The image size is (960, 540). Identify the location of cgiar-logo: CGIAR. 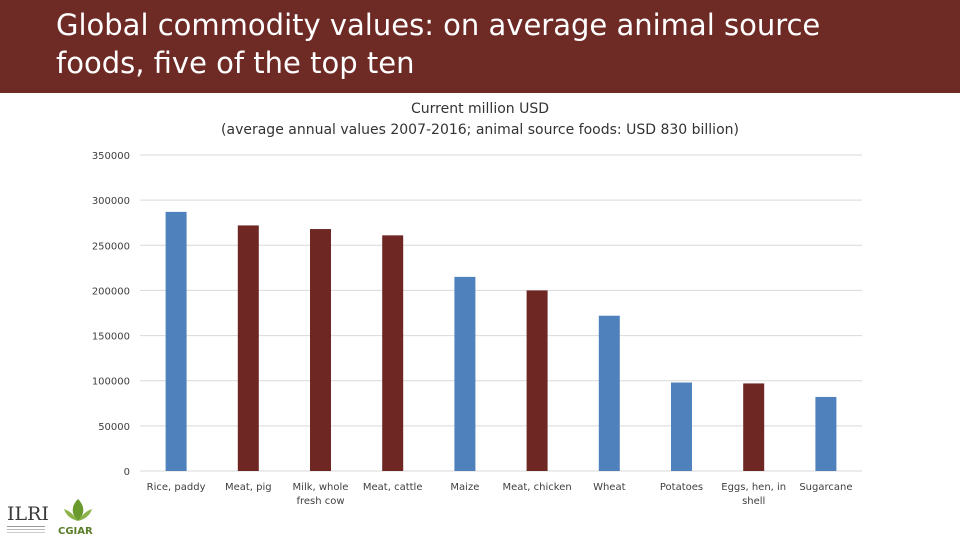
(75, 531).